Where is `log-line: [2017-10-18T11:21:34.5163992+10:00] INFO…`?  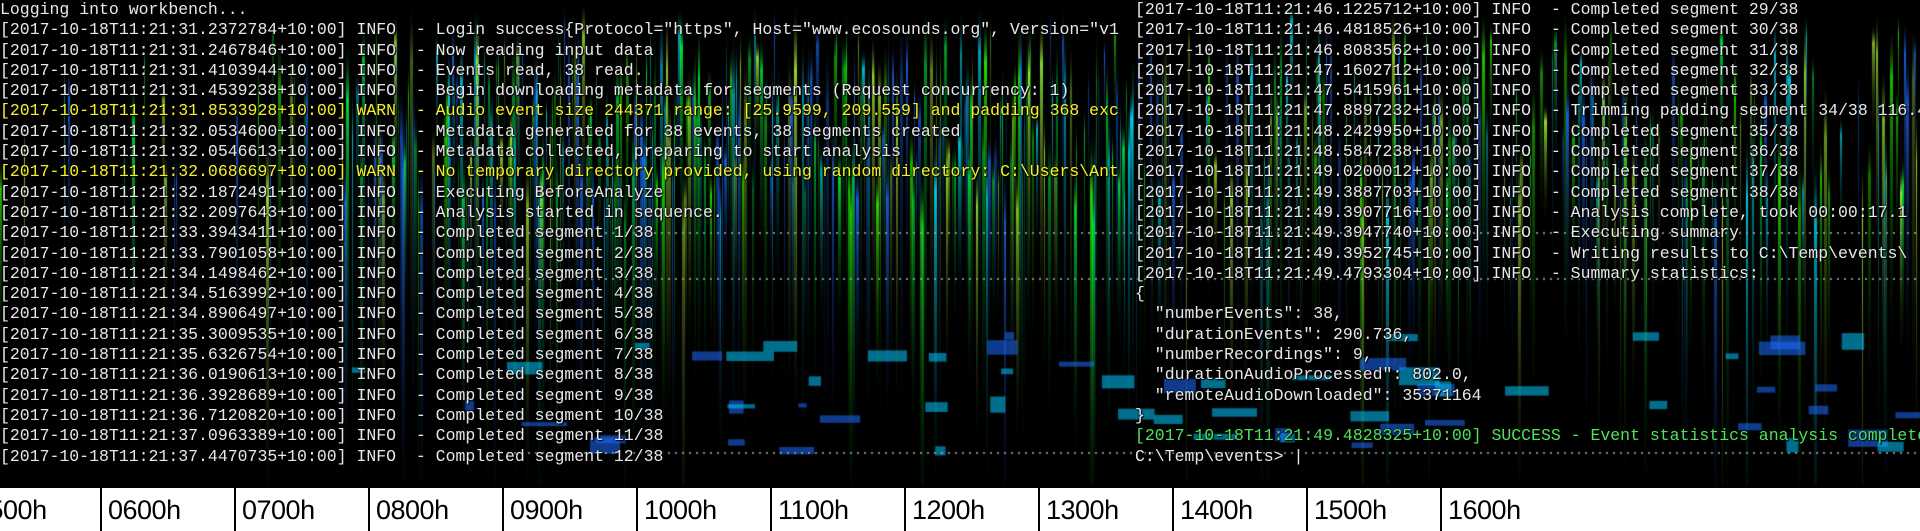
log-line: [2017-10-18T11:21:34.5163992+10:00] INFO… is located at coordinates (327, 294).